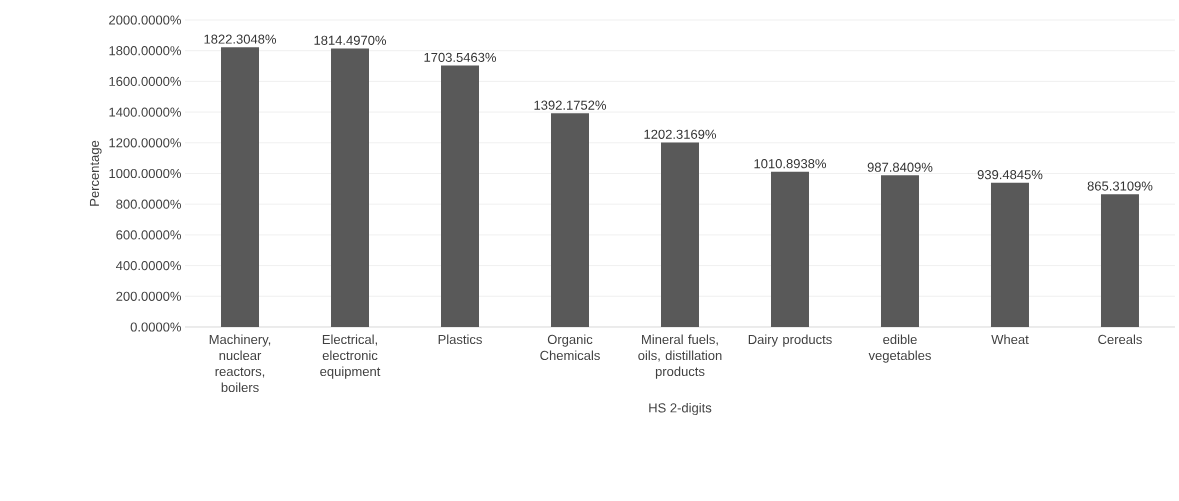 This screenshot has width=1179, height=501. I want to click on x-tick-label: Organic Chemicals, so click(570, 347).